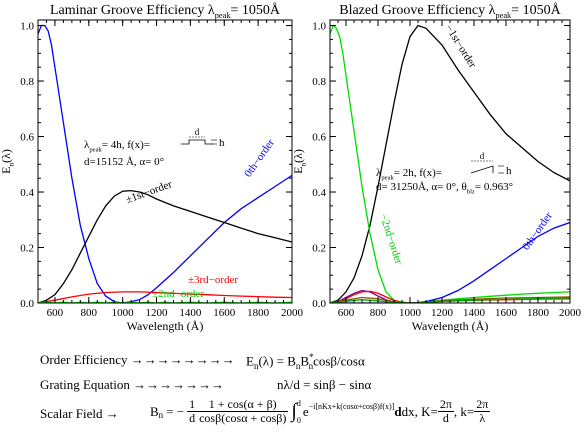 This screenshot has width=585, height=432. Describe the element at coordinates (391, 239) in the screenshot. I see `series-label-1-1: −2nd−order` at that location.